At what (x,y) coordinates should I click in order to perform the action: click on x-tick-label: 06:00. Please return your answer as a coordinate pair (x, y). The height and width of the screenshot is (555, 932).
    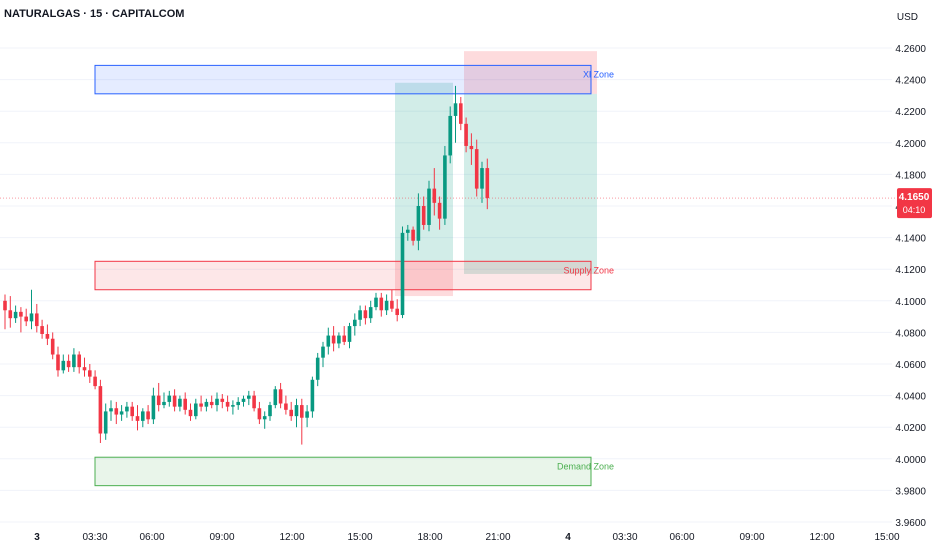
    Looking at the image, I should click on (151, 537).